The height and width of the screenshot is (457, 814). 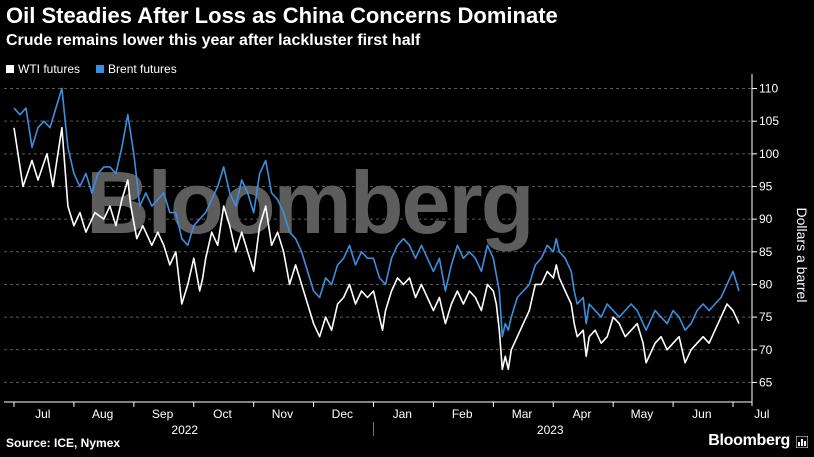 What do you see at coordinates (802, 442) in the screenshot?
I see `bar-chart-icon` at bounding box center [802, 442].